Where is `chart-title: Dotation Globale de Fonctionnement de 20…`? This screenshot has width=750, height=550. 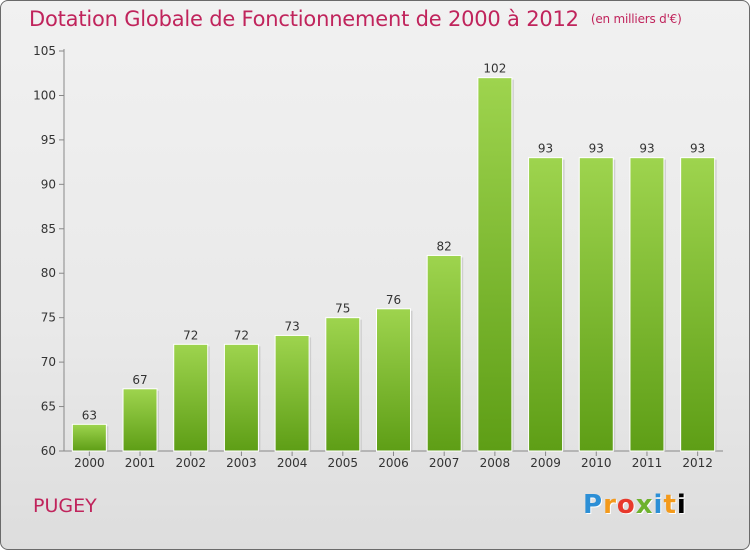
chart-title: Dotation Globale de Fonctionnement de 20… is located at coordinates (355, 19).